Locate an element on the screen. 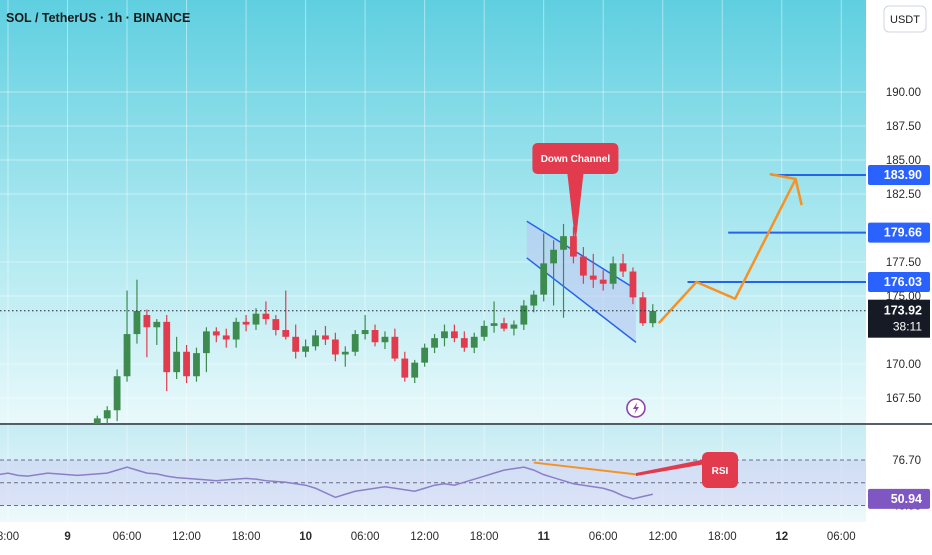 This screenshot has width=932, height=555. price-tick-label: 182.50 is located at coordinates (903, 195).